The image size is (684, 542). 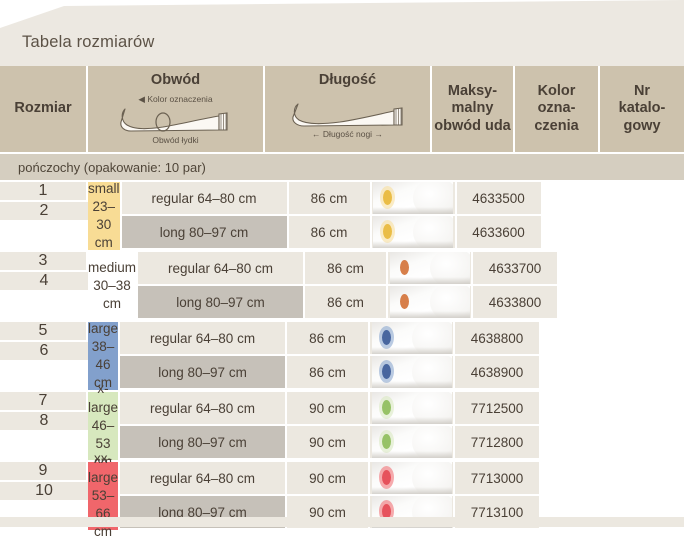 What do you see at coordinates (497, 443) in the screenshot?
I see `catalog-number-cell: 7712800` at bounding box center [497, 443].